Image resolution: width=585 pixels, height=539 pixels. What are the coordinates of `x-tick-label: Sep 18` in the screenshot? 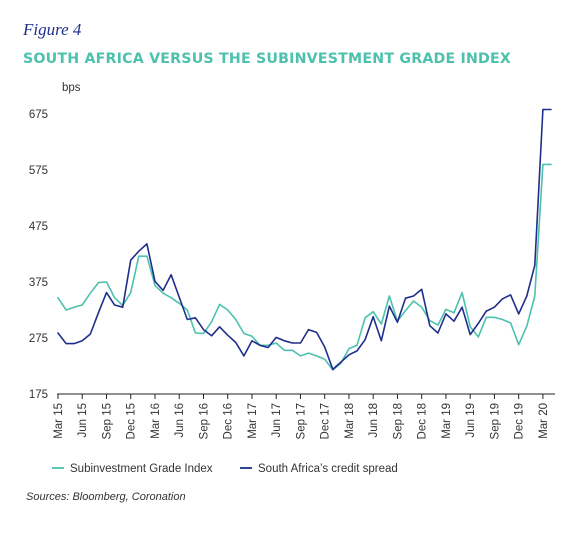 It's located at (398, 421).